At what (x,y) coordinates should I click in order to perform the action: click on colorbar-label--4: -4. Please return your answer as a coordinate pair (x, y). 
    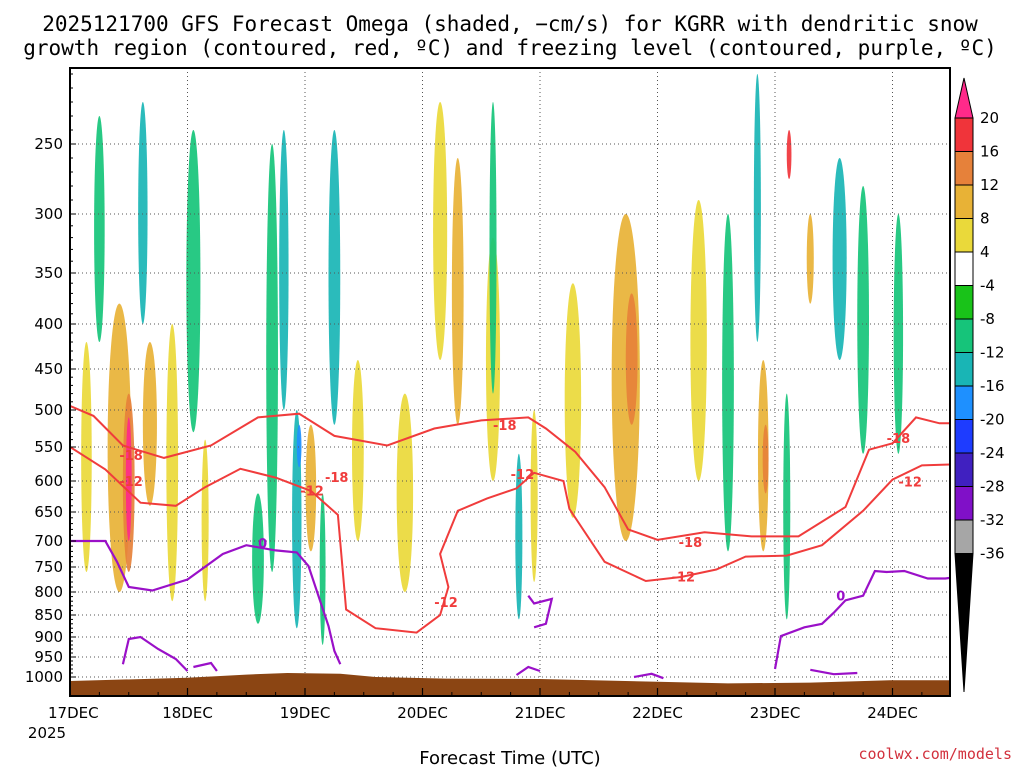
    Looking at the image, I should click on (987, 286).